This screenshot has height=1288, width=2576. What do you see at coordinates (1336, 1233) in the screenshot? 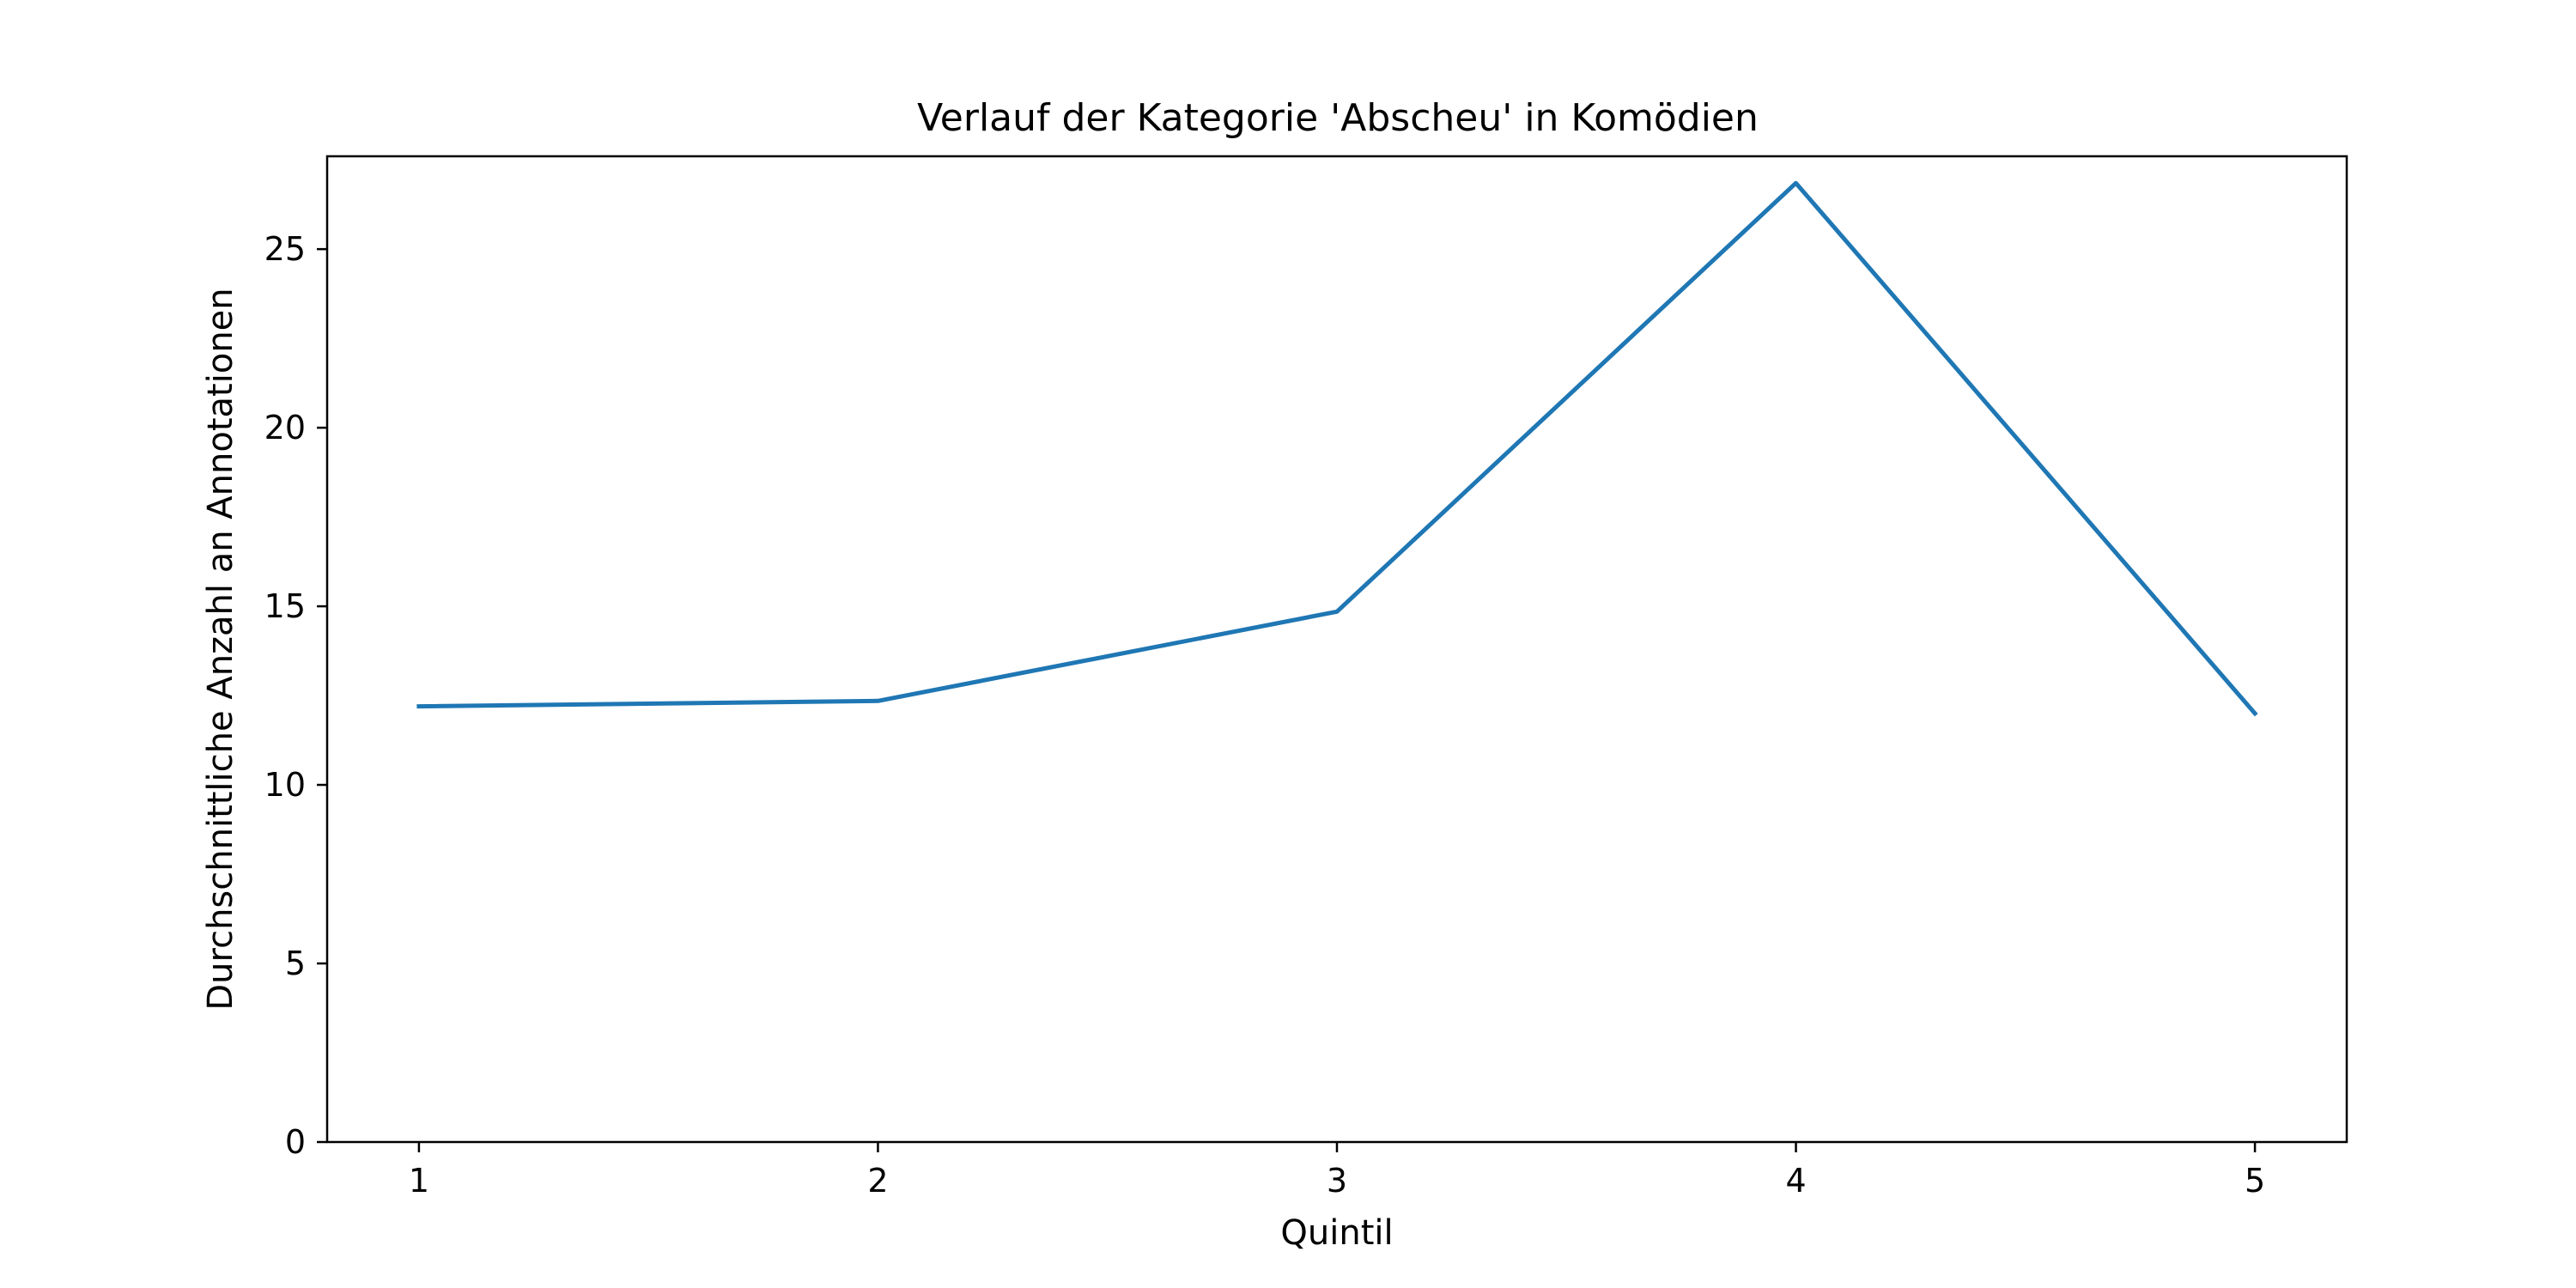
I see `x-axis-label: Quintil` at bounding box center [1336, 1233].